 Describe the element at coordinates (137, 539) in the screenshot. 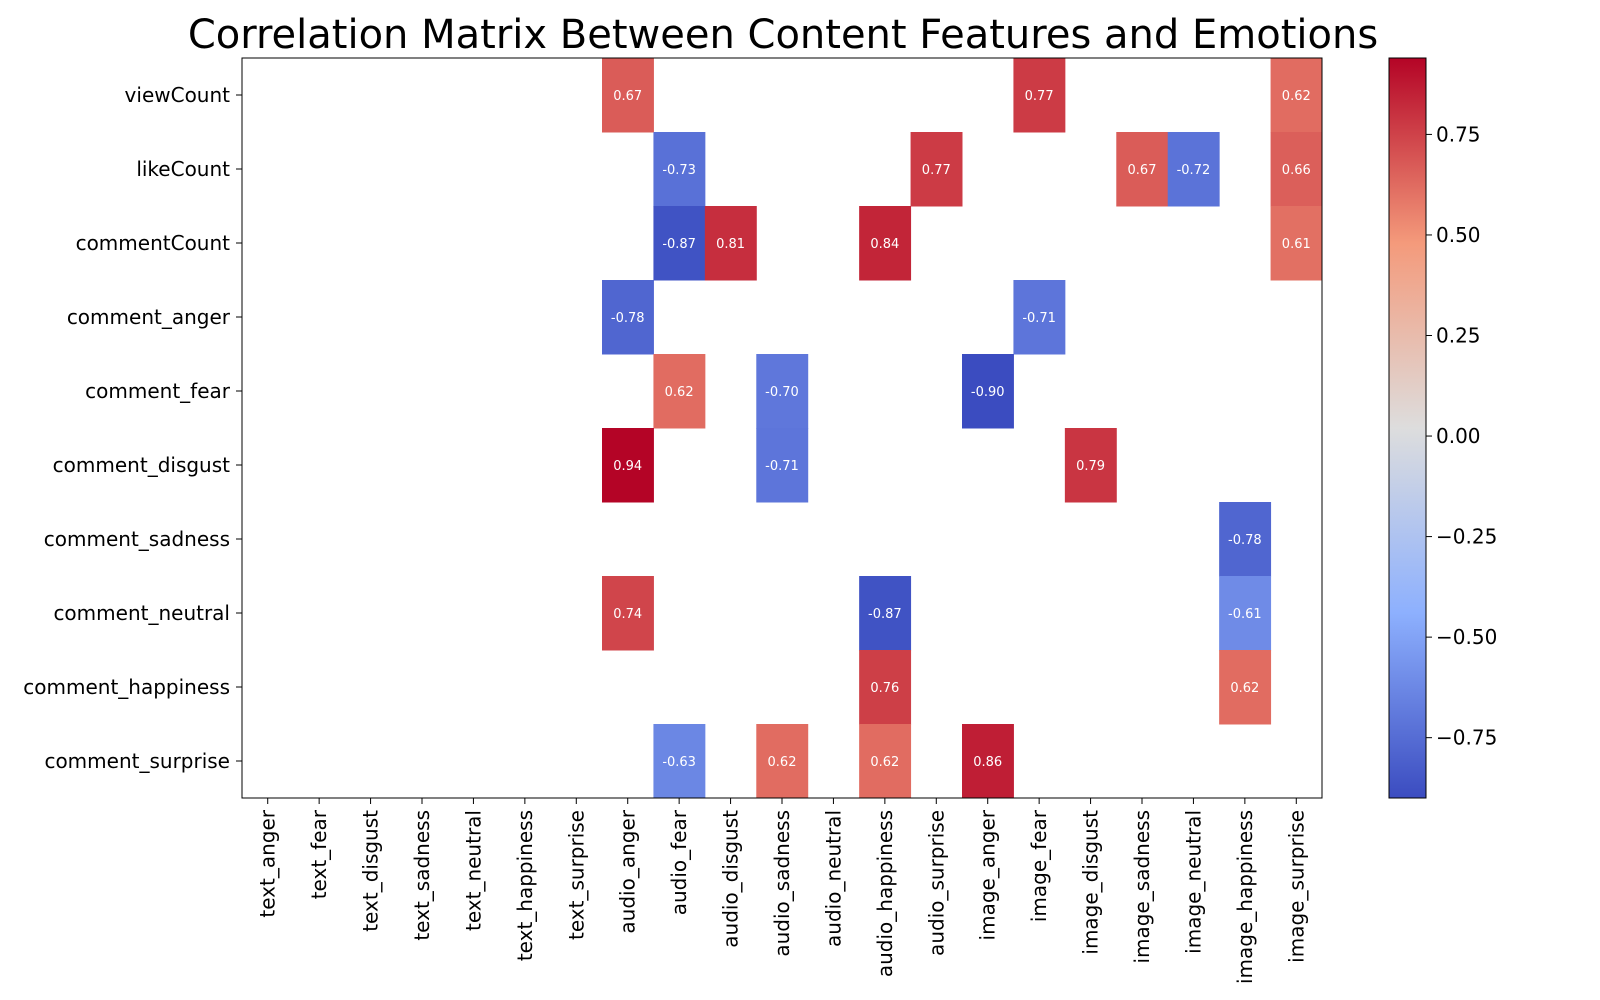

I see `y-tick-label: comment_sadness` at that location.